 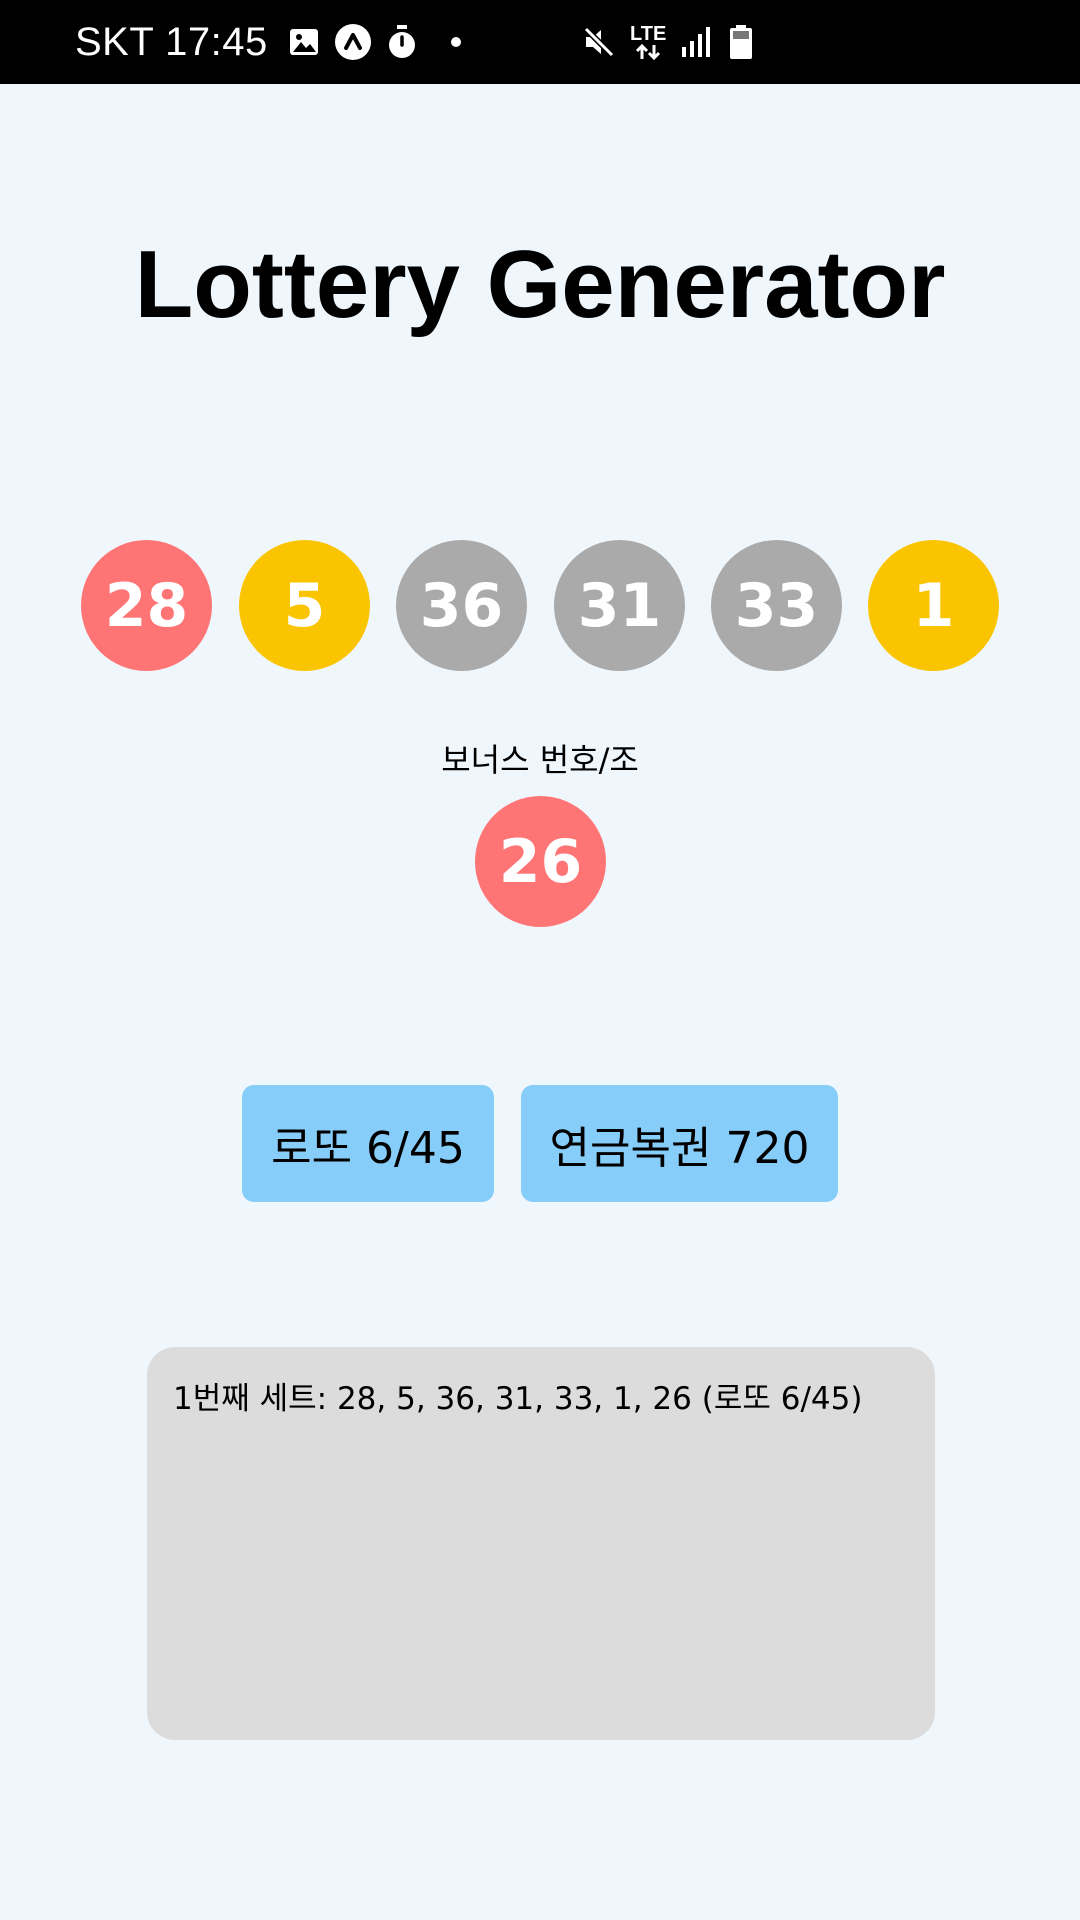 I want to click on battery-icon, so click(x=741, y=42).